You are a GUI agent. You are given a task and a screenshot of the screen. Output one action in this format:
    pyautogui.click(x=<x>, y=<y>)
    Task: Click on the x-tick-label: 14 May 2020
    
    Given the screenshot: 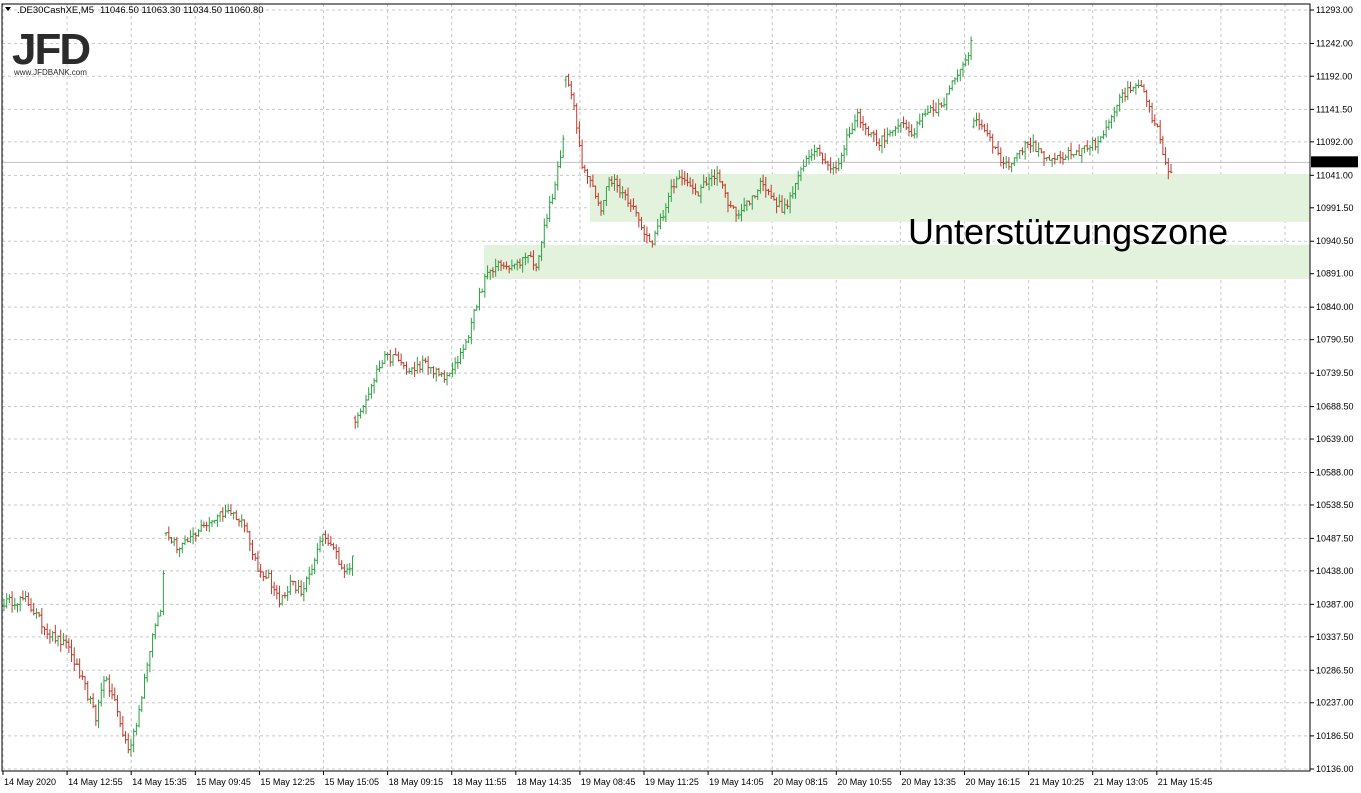 What is the action you would take?
    pyautogui.click(x=30, y=782)
    